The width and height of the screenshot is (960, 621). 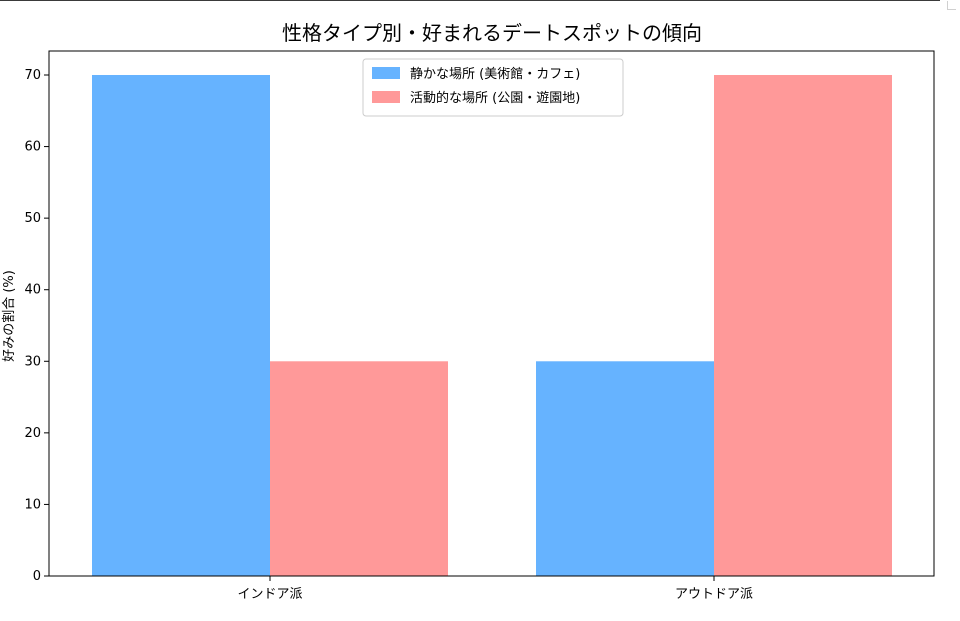 What do you see at coordinates (32, 147) in the screenshot?
I see `y-tick-label: 60` at bounding box center [32, 147].